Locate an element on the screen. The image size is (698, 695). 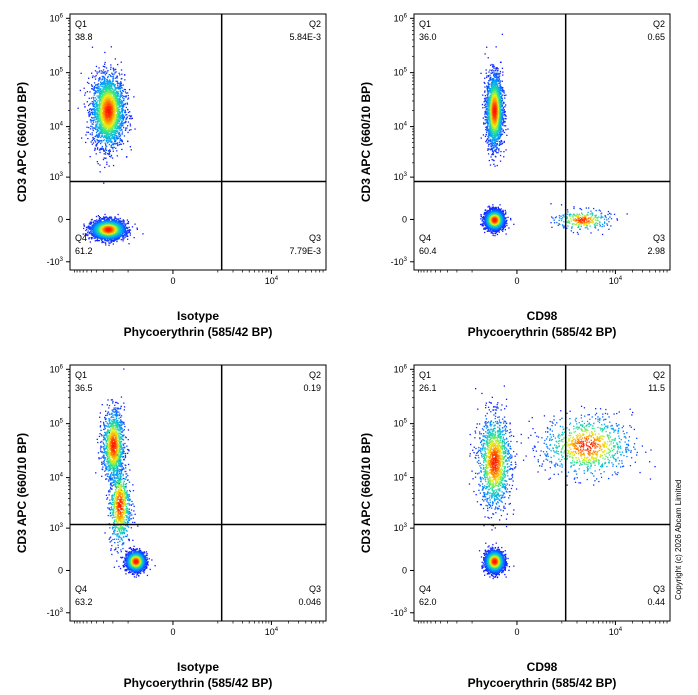
event-points is located at coordinates (111, 146).